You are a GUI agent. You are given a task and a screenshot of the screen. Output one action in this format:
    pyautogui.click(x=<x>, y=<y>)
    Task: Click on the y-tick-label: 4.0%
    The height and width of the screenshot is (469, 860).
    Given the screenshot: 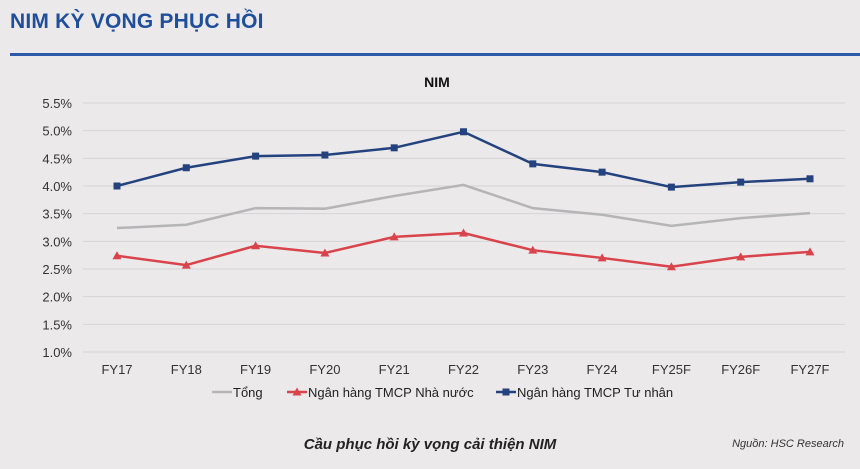 What is the action you would take?
    pyautogui.click(x=57, y=186)
    